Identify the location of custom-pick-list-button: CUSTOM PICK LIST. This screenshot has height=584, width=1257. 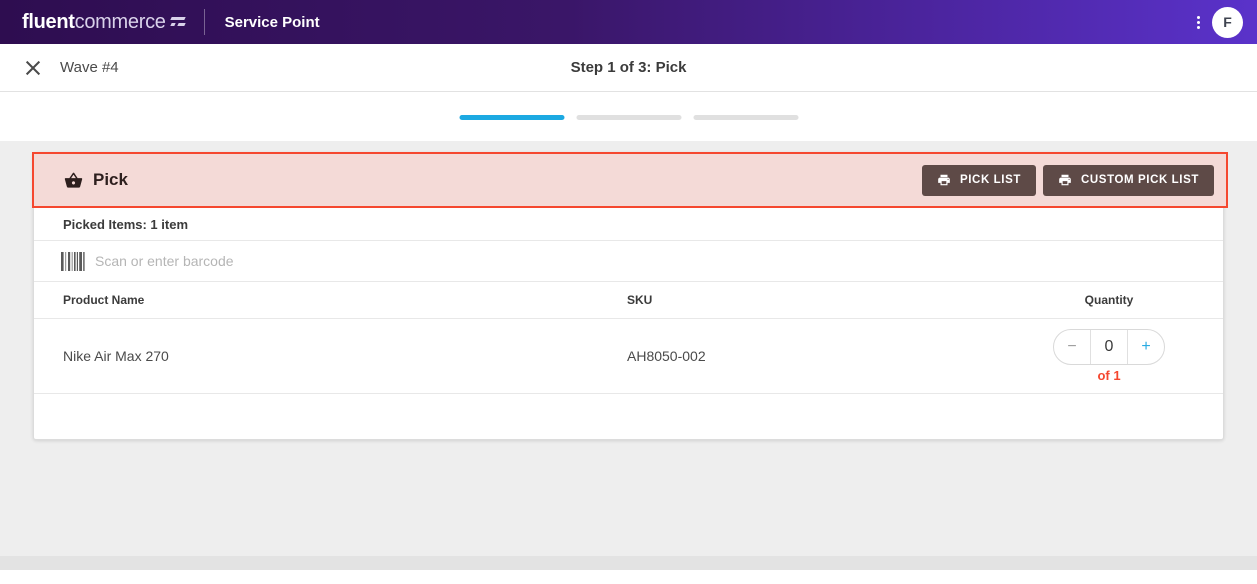
(1128, 180).